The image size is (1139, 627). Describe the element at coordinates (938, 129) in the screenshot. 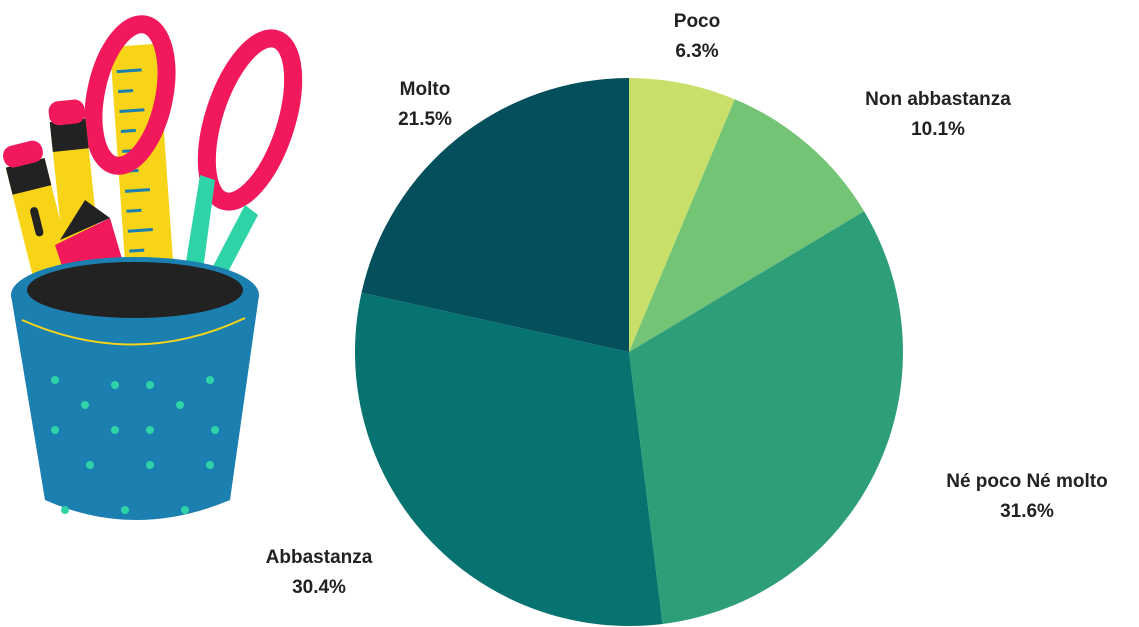

I see `slice-value-label: 10.1%` at that location.